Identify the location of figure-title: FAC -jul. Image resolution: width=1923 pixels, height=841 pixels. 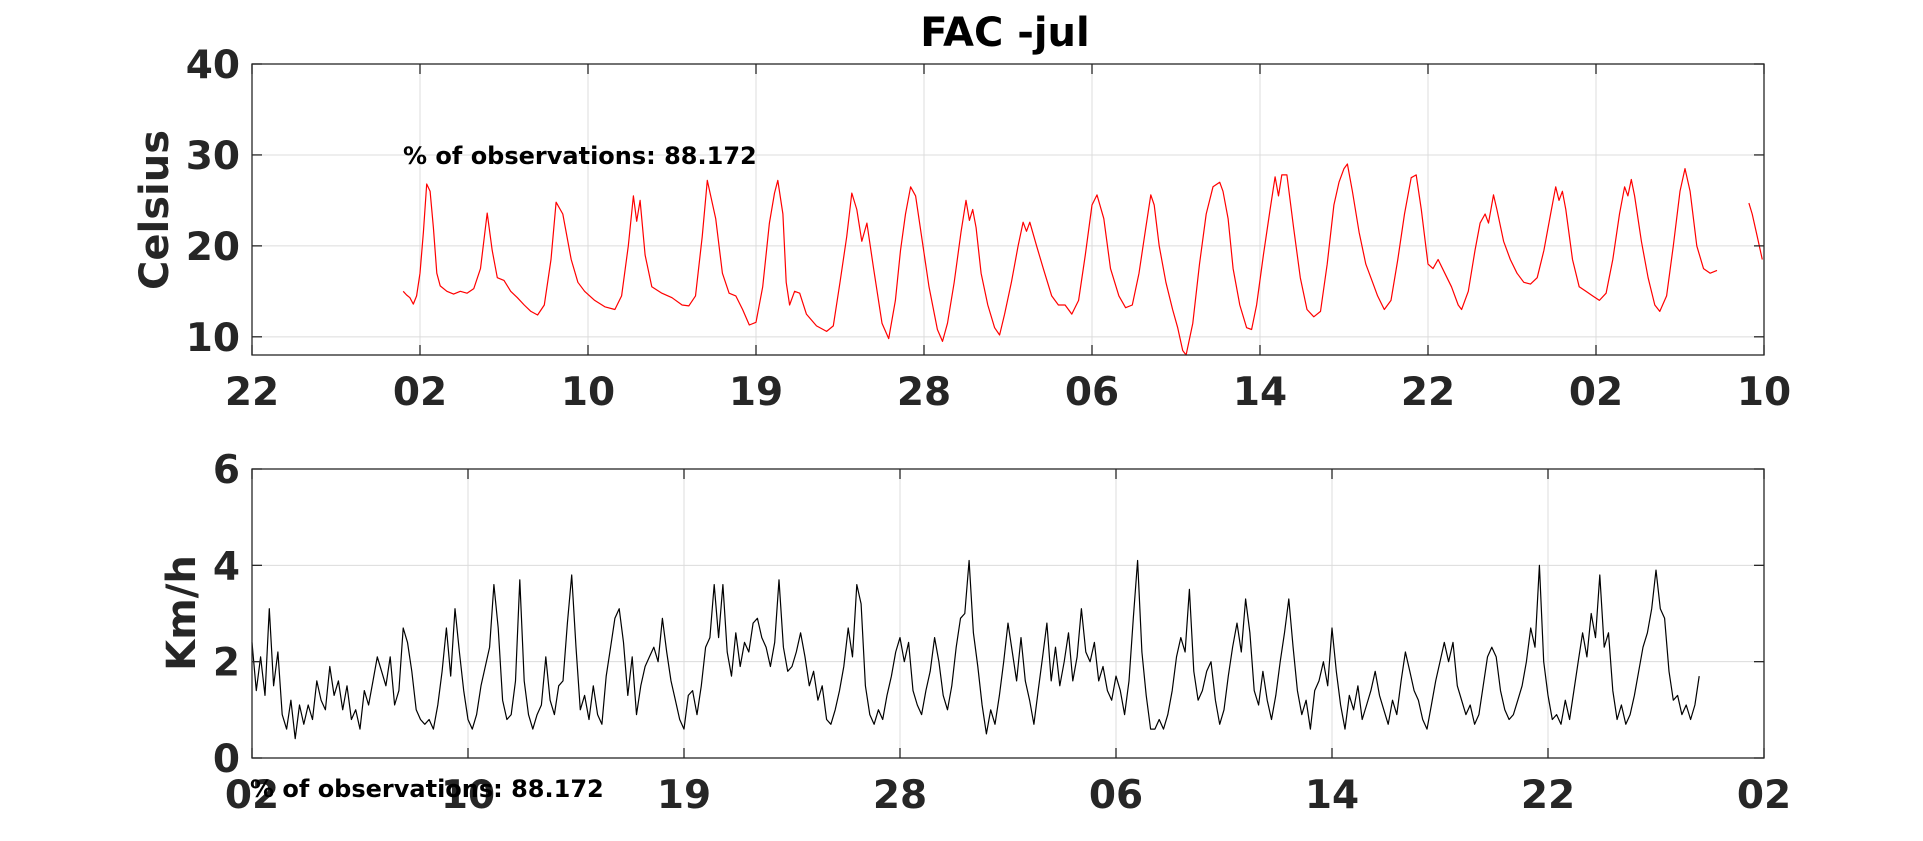
(1004, 33).